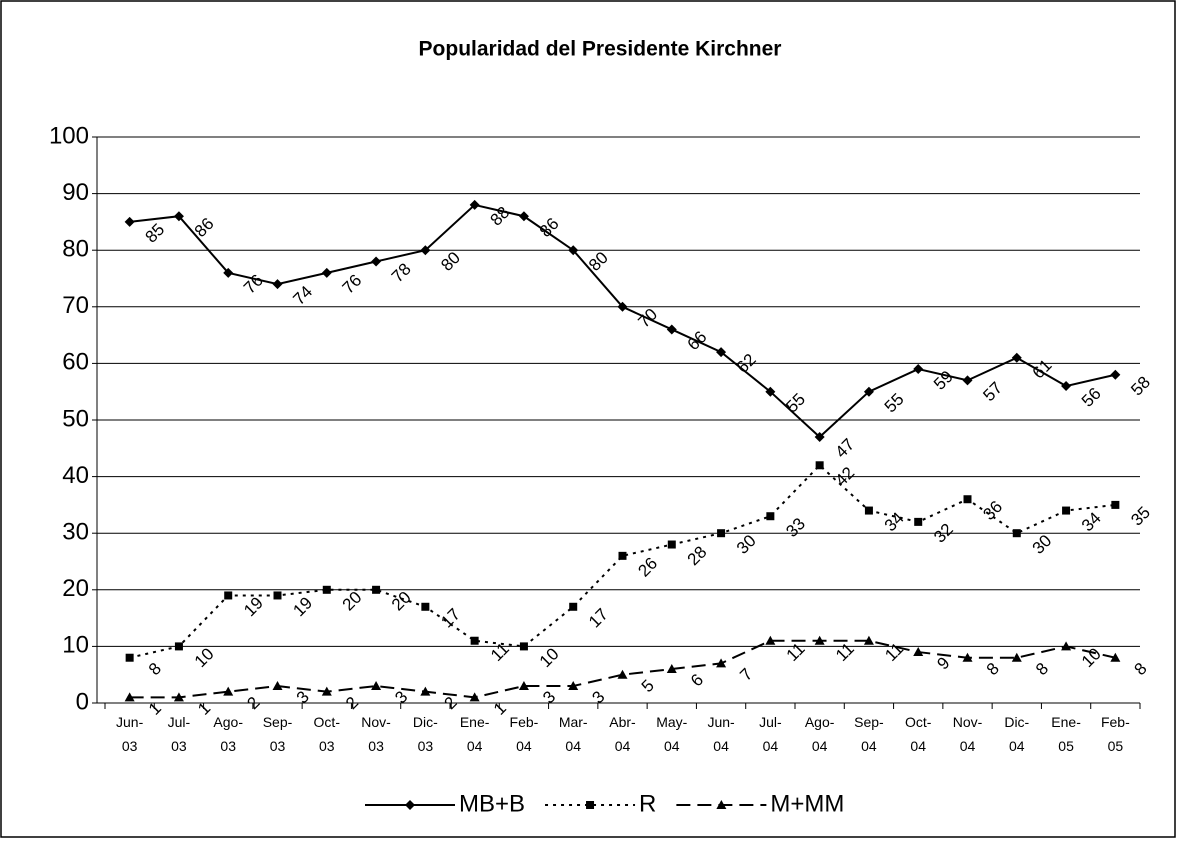 The height and width of the screenshot is (843, 1177). What do you see at coordinates (75, 588) in the screenshot?
I see `y-tick-label: 20` at bounding box center [75, 588].